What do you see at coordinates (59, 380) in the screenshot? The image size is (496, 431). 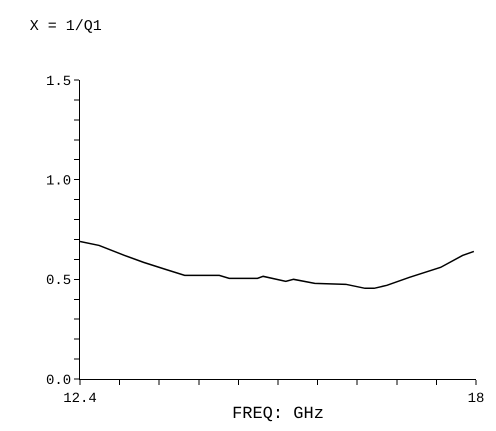 I see `y-tick-label: 0.0` at bounding box center [59, 380].